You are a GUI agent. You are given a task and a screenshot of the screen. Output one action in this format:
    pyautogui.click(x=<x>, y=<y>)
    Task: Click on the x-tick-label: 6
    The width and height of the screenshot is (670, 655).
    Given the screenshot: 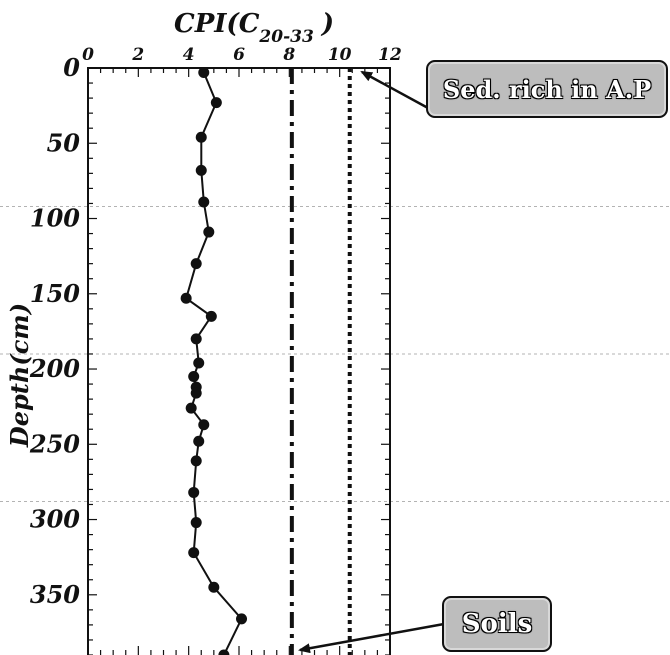 What is the action you would take?
    pyautogui.click(x=239, y=55)
    